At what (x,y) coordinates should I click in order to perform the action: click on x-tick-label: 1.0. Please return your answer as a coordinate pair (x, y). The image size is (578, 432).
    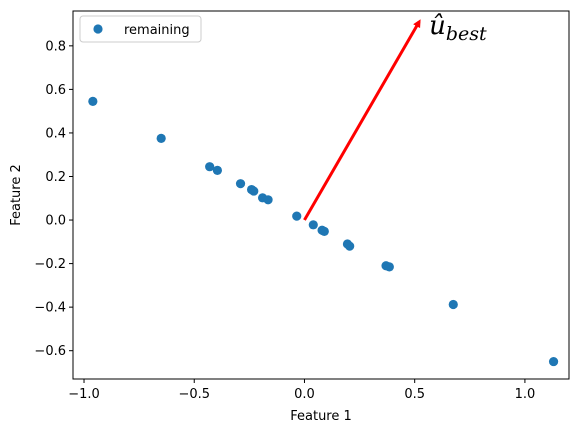
    Looking at the image, I should click on (525, 394).